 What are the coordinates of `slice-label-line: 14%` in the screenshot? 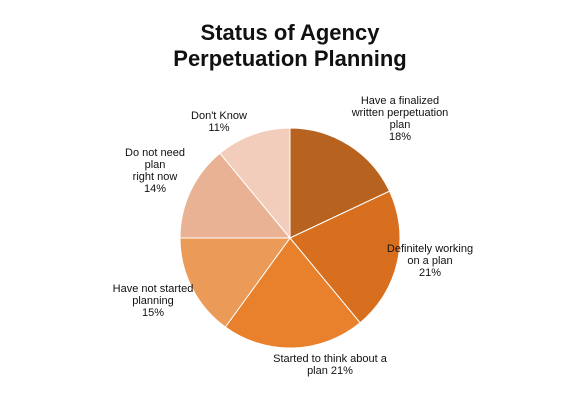 It's located at (155, 189).